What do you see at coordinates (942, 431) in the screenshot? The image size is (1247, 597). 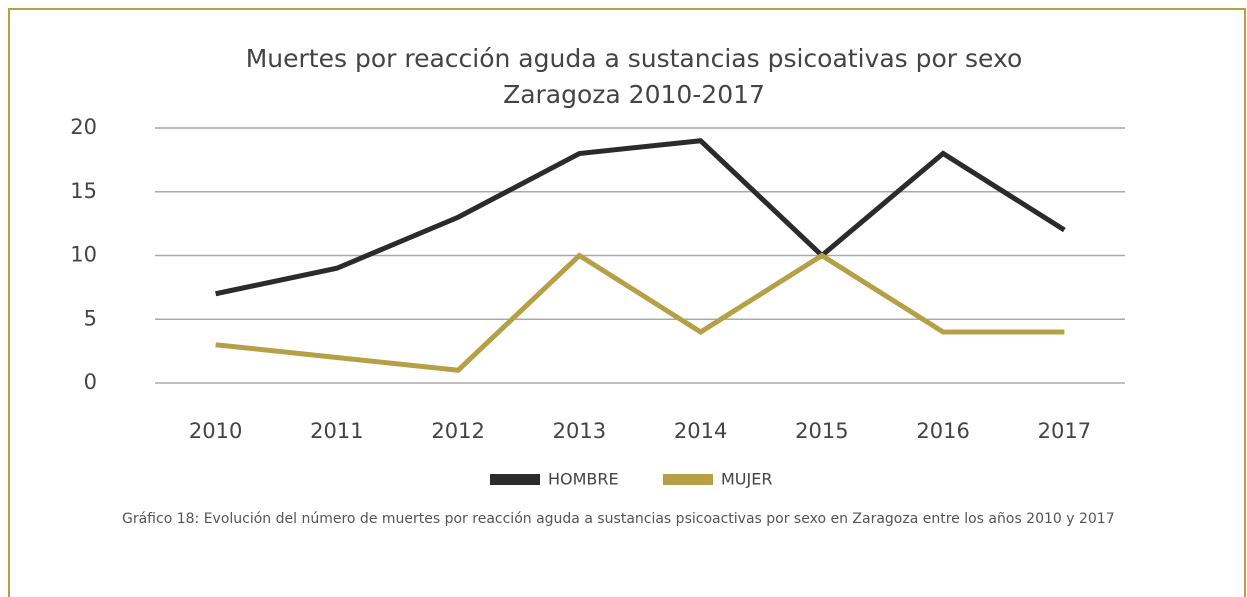 I see `x-tick-label: 2016` at bounding box center [942, 431].